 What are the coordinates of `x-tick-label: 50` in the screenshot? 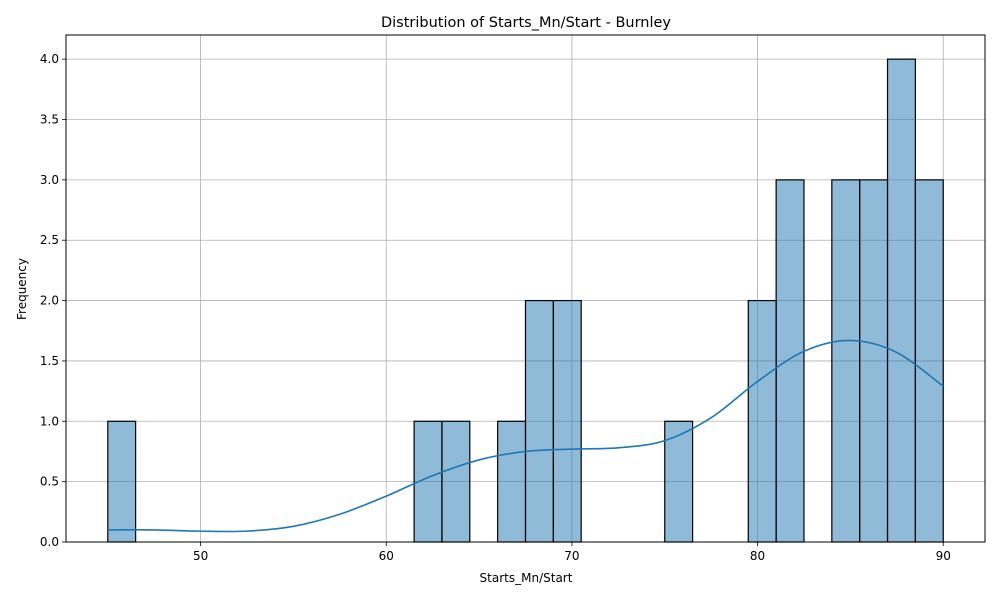 It's located at (200, 556).